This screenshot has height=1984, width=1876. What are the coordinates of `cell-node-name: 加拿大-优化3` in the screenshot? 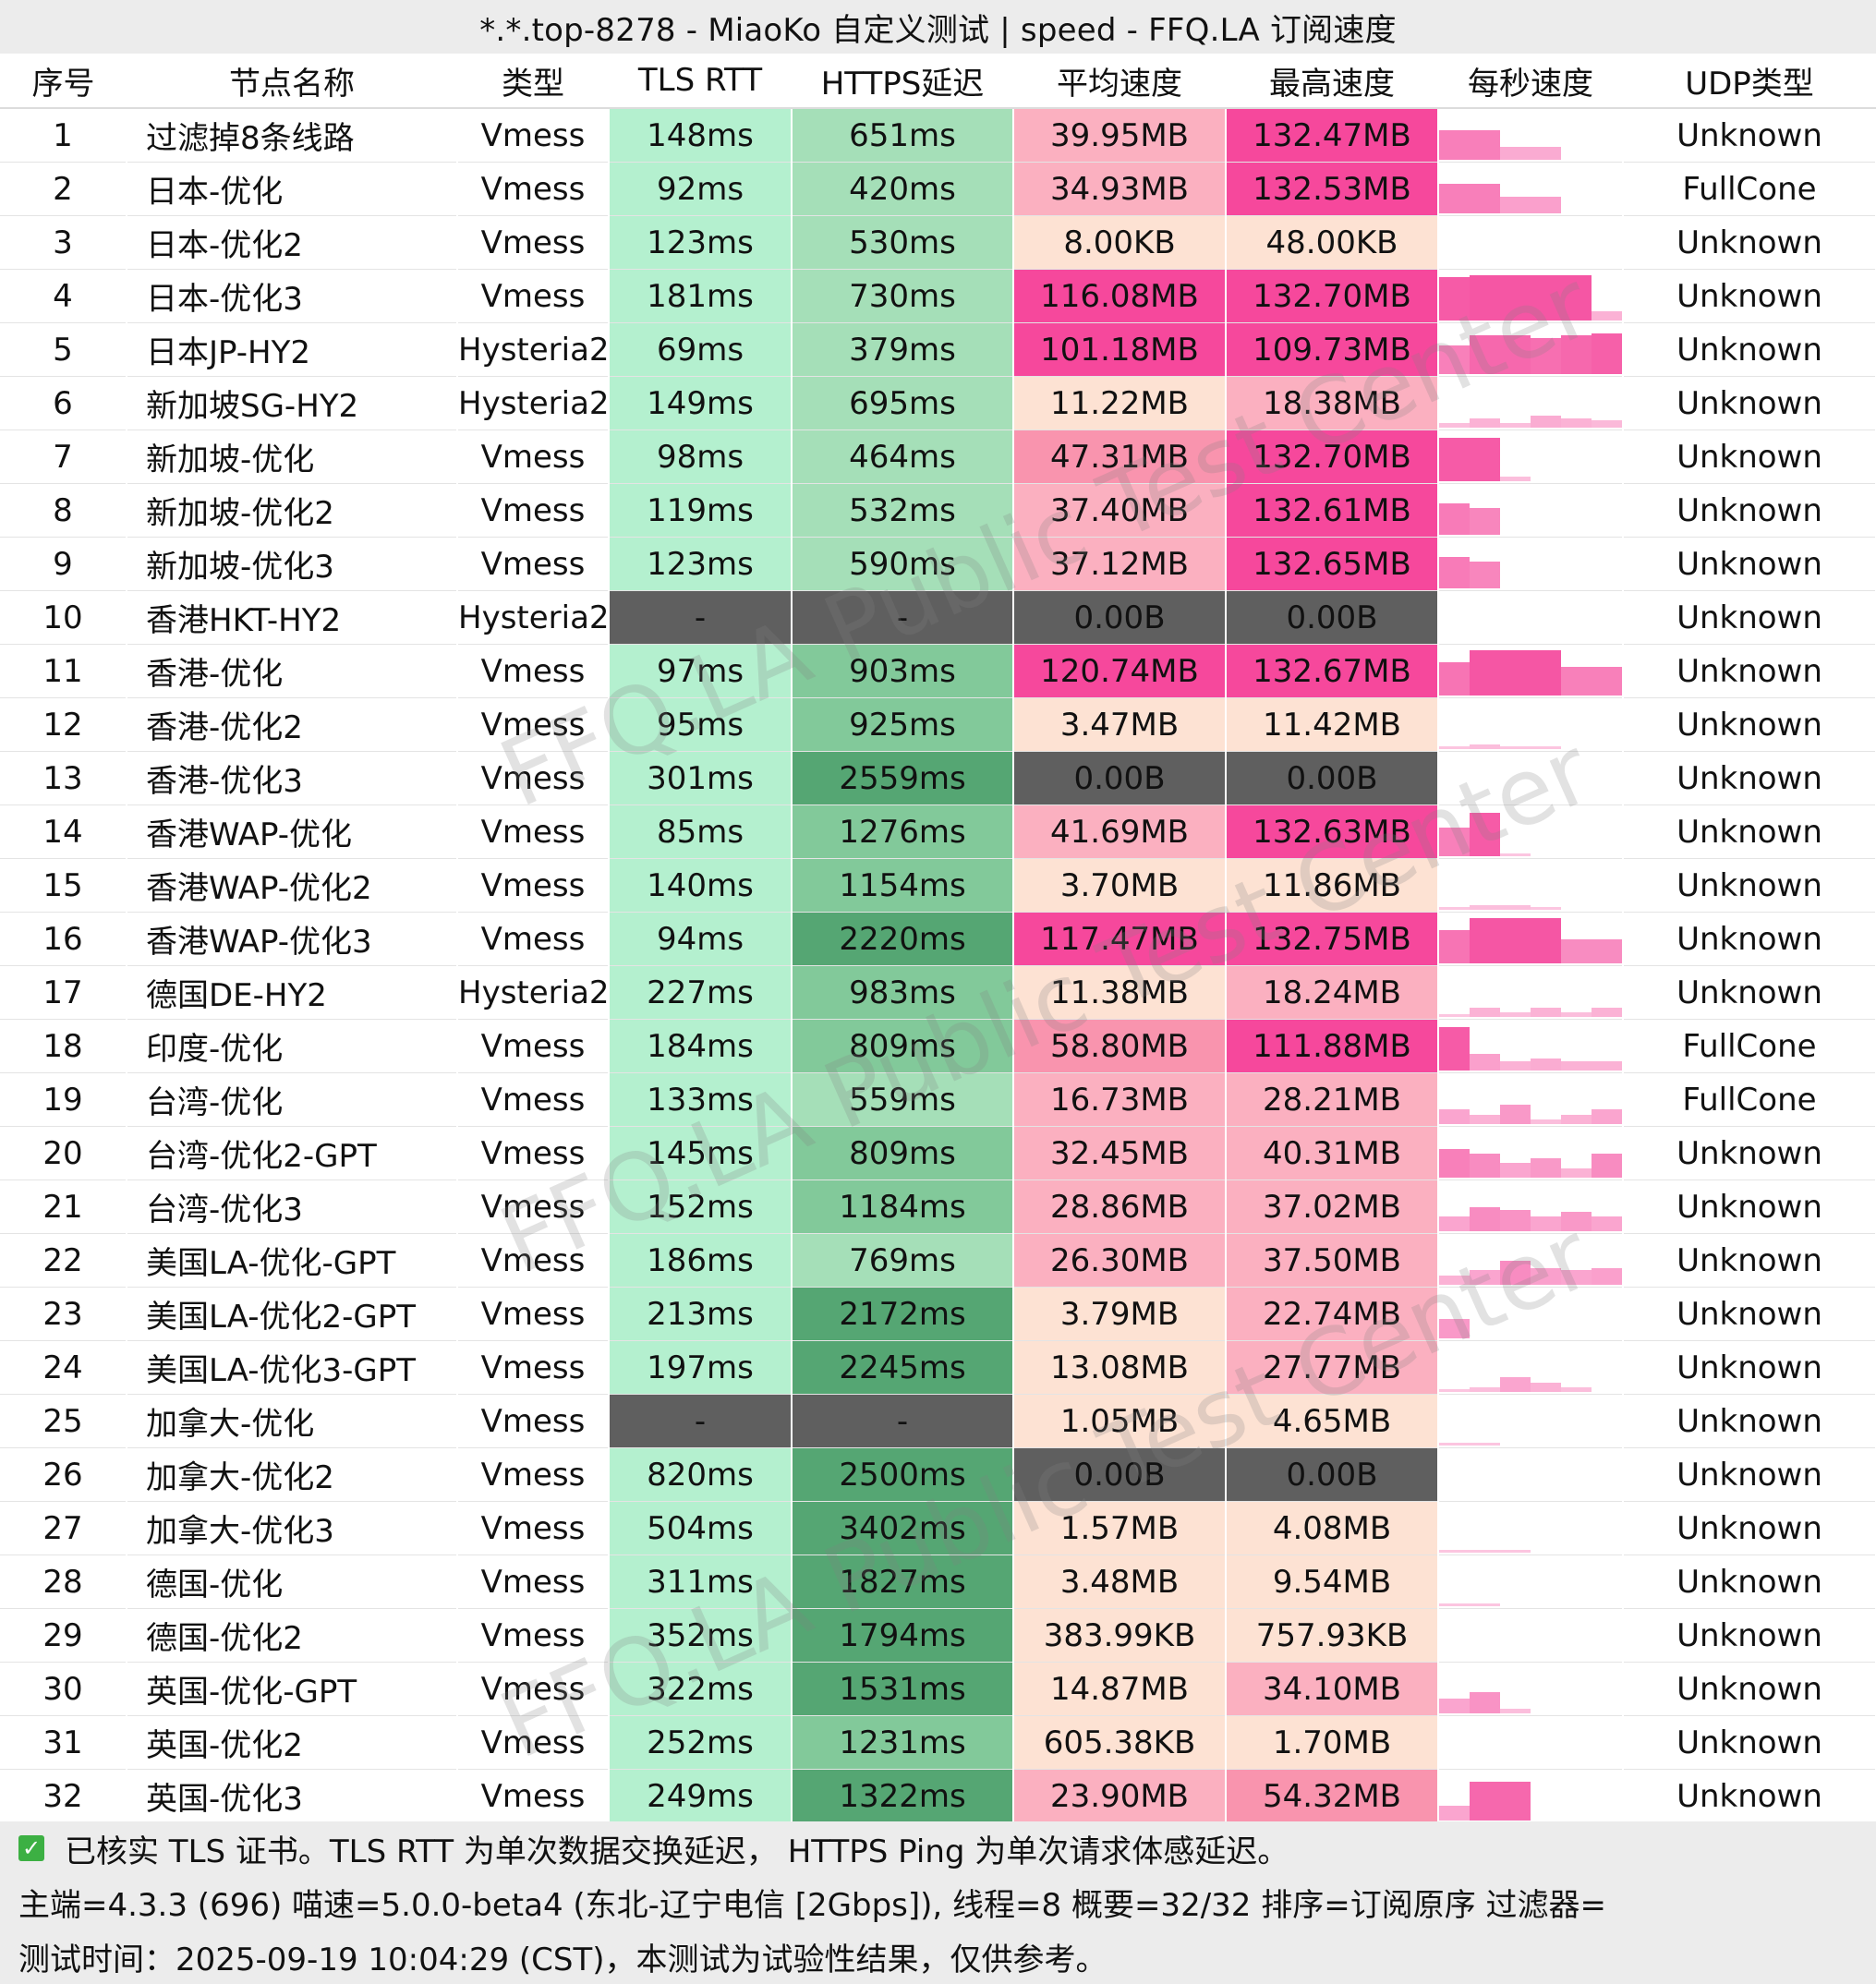 It's located at (292, 1528).